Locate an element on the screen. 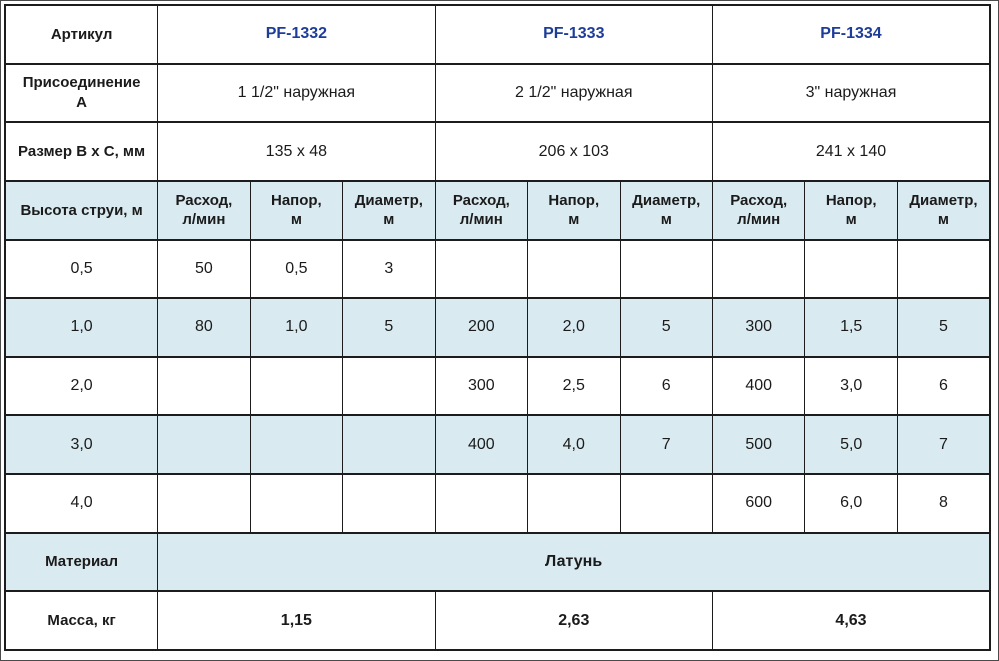  data-cell: 3,0 is located at coordinates (851, 386).